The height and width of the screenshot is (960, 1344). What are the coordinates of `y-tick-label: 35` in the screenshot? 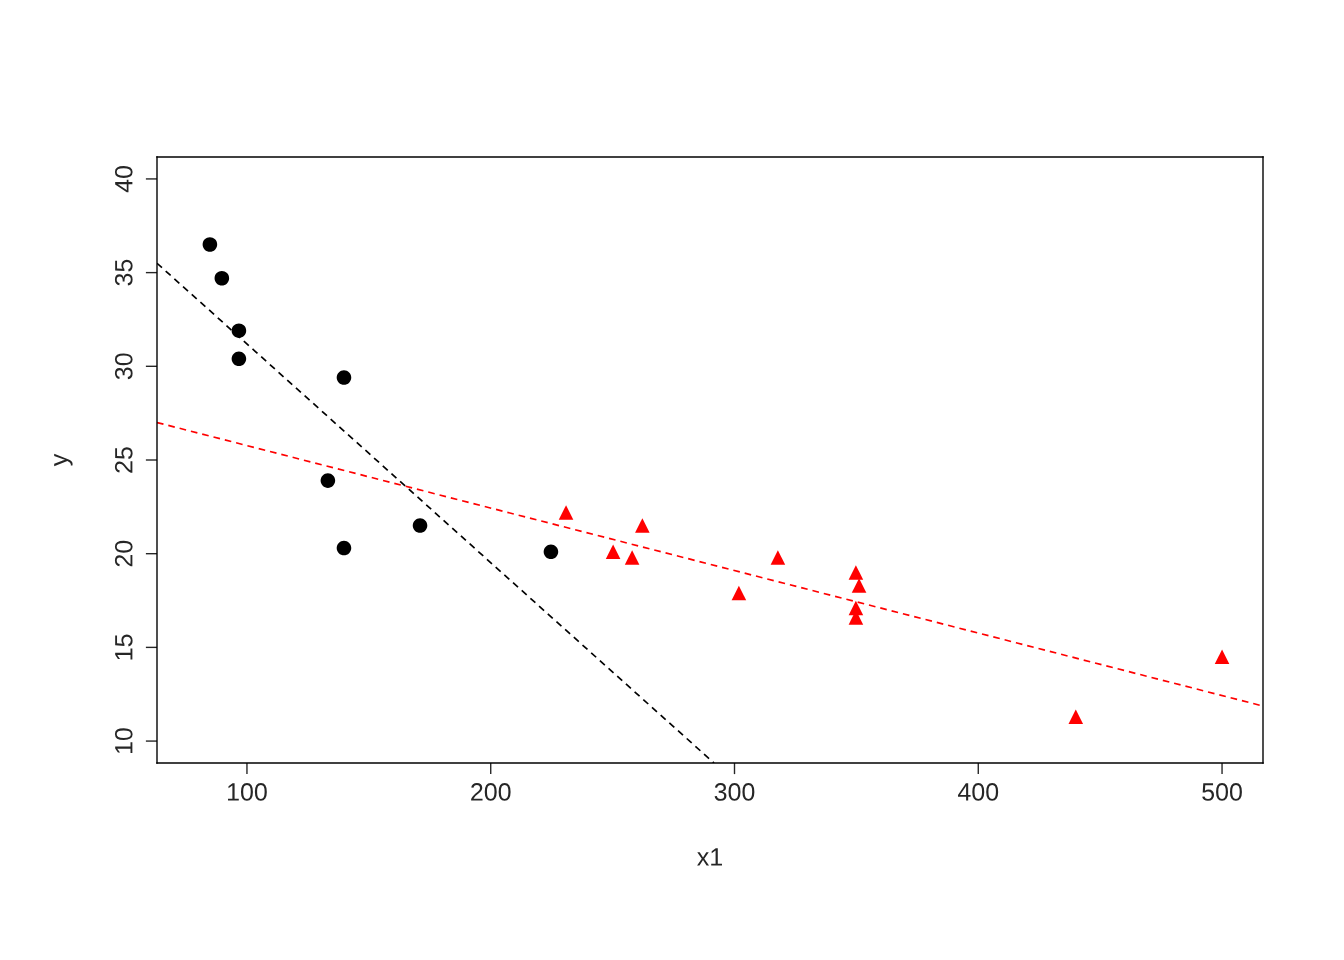 It's located at (123, 272).